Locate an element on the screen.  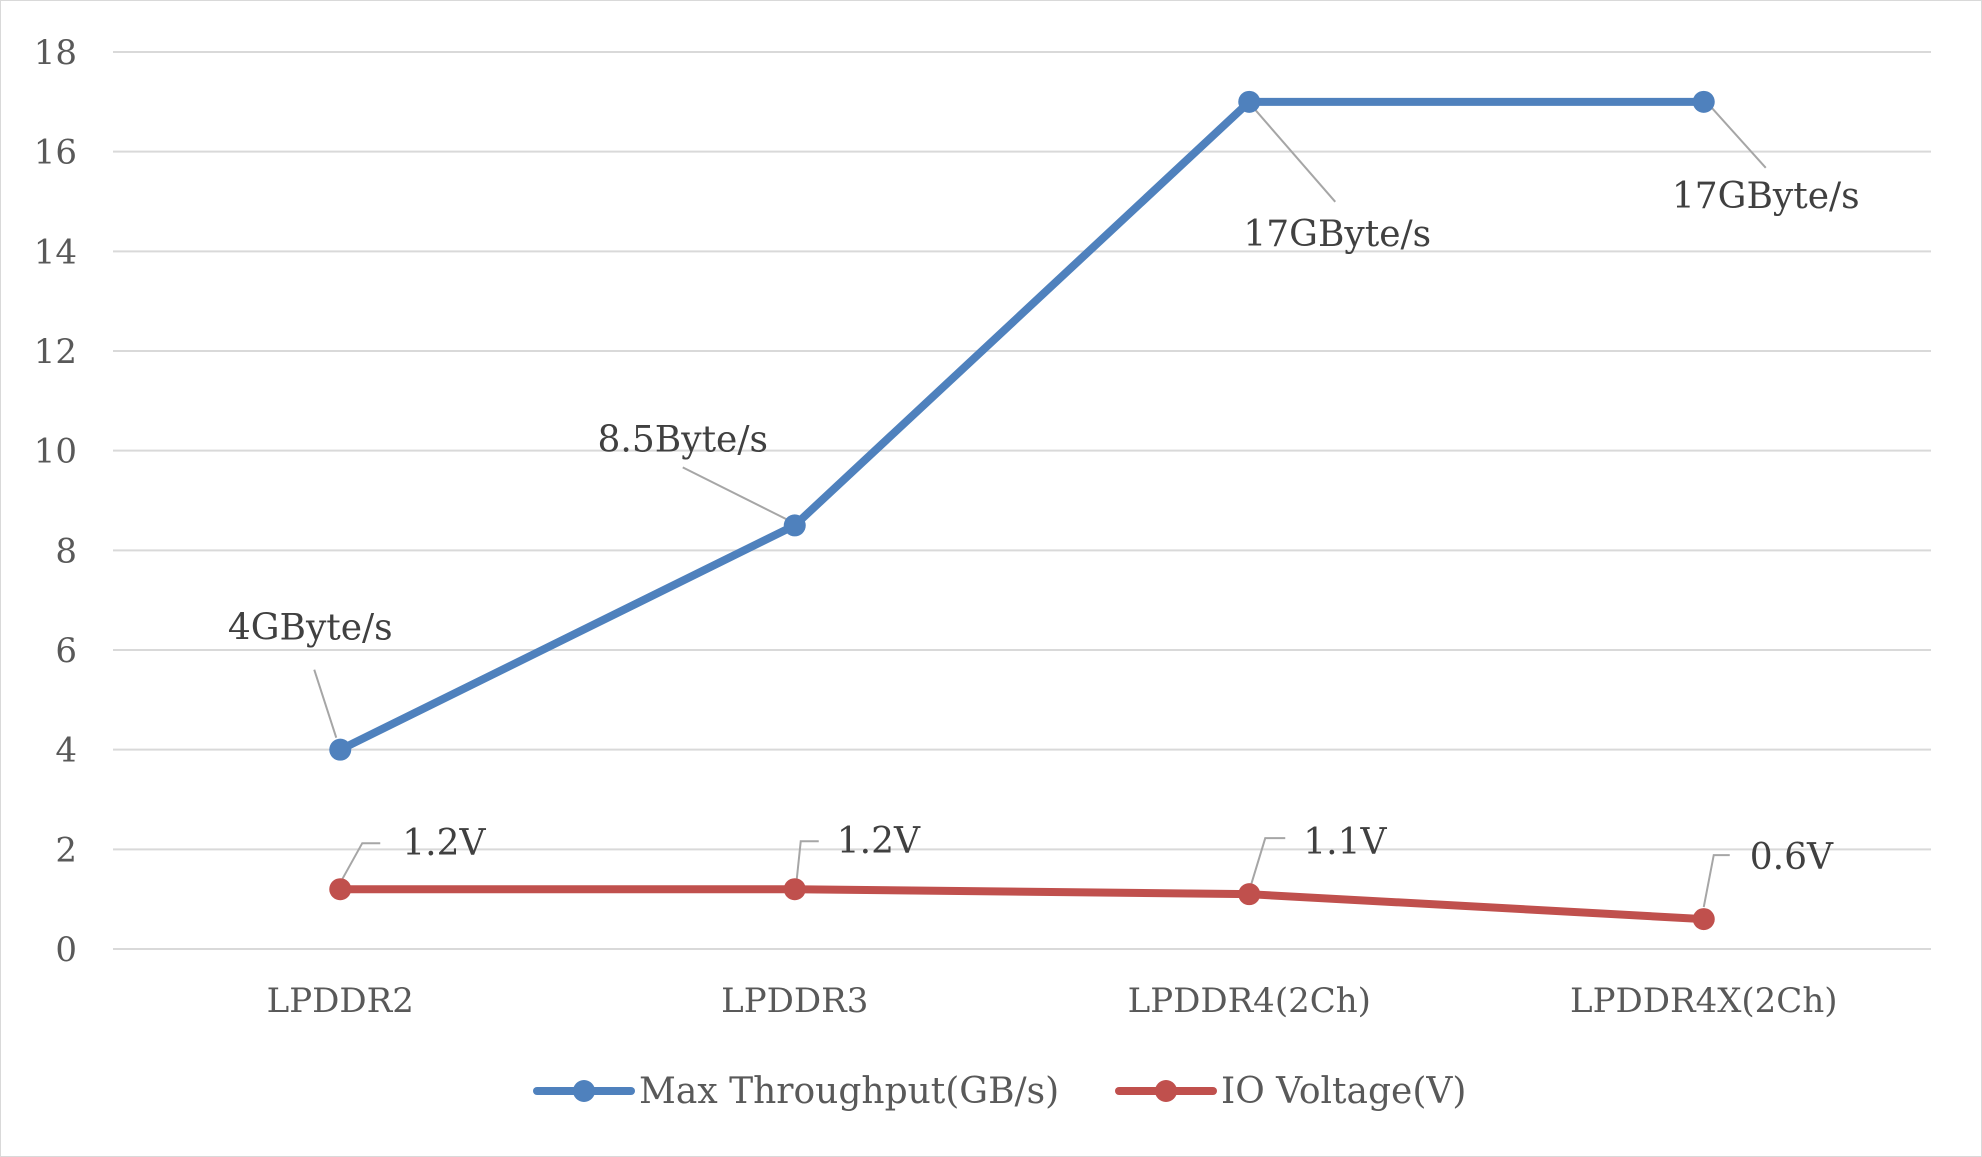
y-tick-label: 14 is located at coordinates (55, 252).